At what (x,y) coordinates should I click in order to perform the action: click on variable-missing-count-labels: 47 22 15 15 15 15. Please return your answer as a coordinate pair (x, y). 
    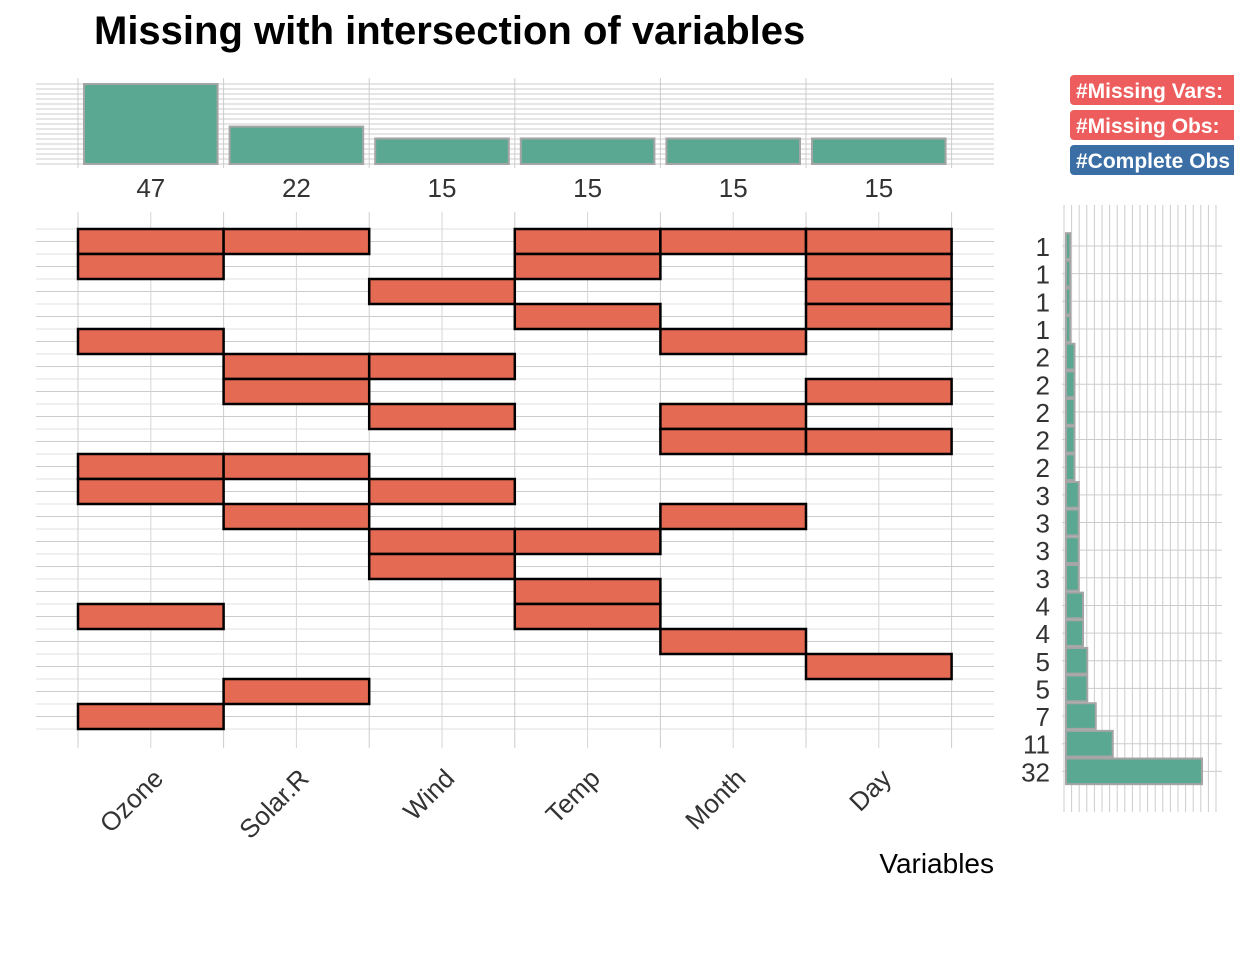
    Looking at the image, I should click on (514, 188).